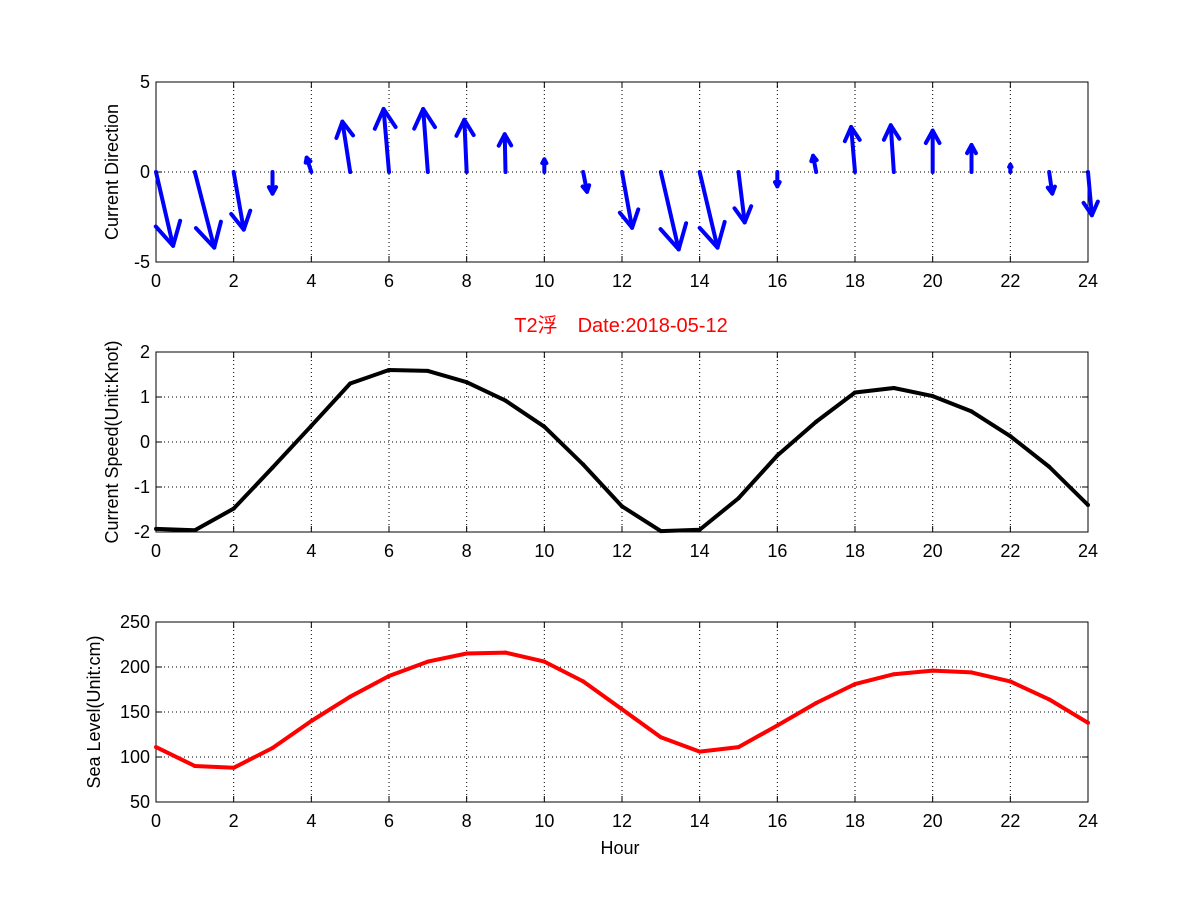  Describe the element at coordinates (142, 532) in the screenshot. I see `y-tick-label: -2` at that location.